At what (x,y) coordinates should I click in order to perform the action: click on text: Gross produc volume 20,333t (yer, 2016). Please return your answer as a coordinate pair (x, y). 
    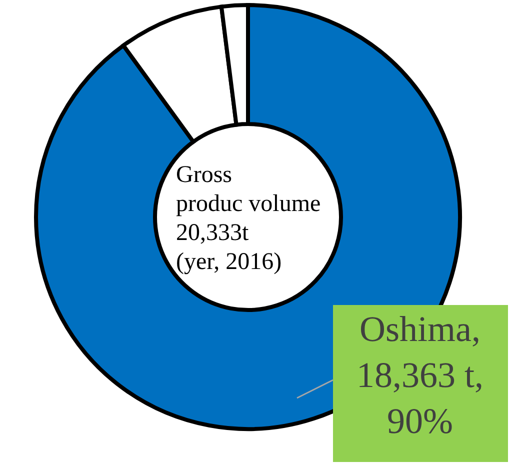
    Looking at the image, I should click on (248, 218).